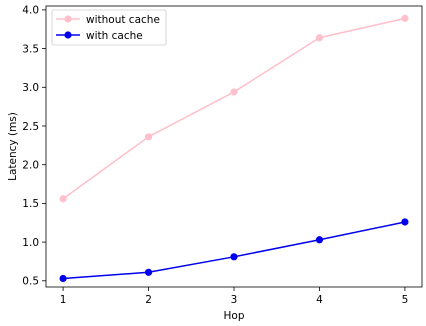 The image size is (426, 326). What do you see at coordinates (319, 300) in the screenshot?
I see `x-tick-label: 4` at bounding box center [319, 300].